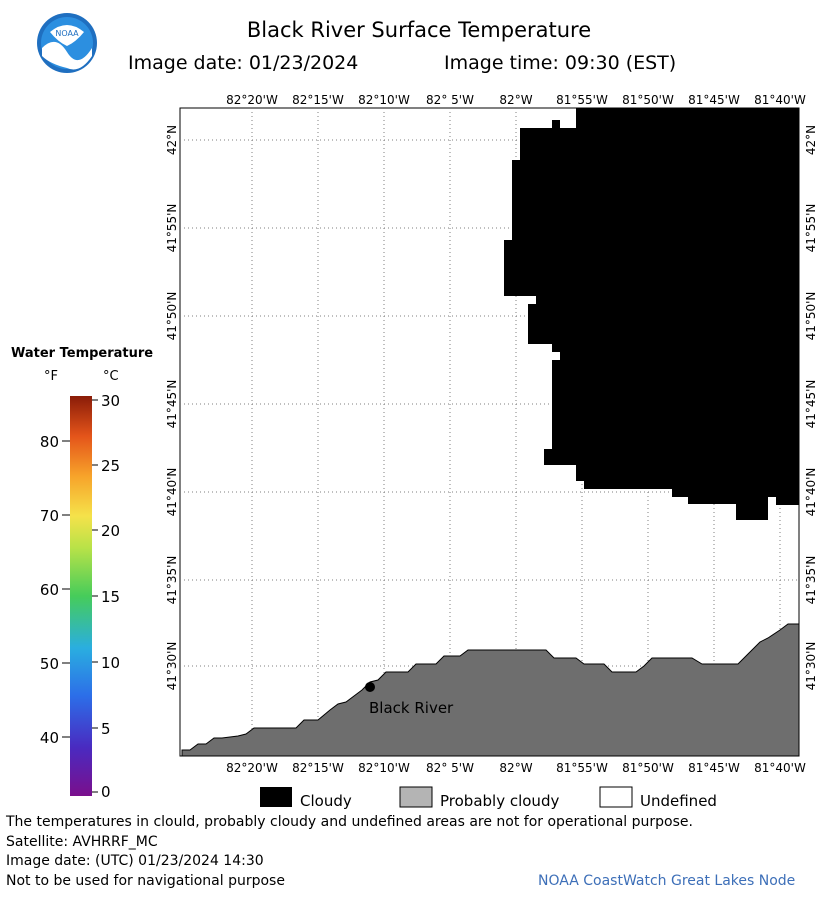 This screenshot has height=897, width=838. What do you see at coordinates (135, 861) in the screenshot?
I see `utc-date: Image date: (UTC) 01/23/2024 14:30` at bounding box center [135, 861].